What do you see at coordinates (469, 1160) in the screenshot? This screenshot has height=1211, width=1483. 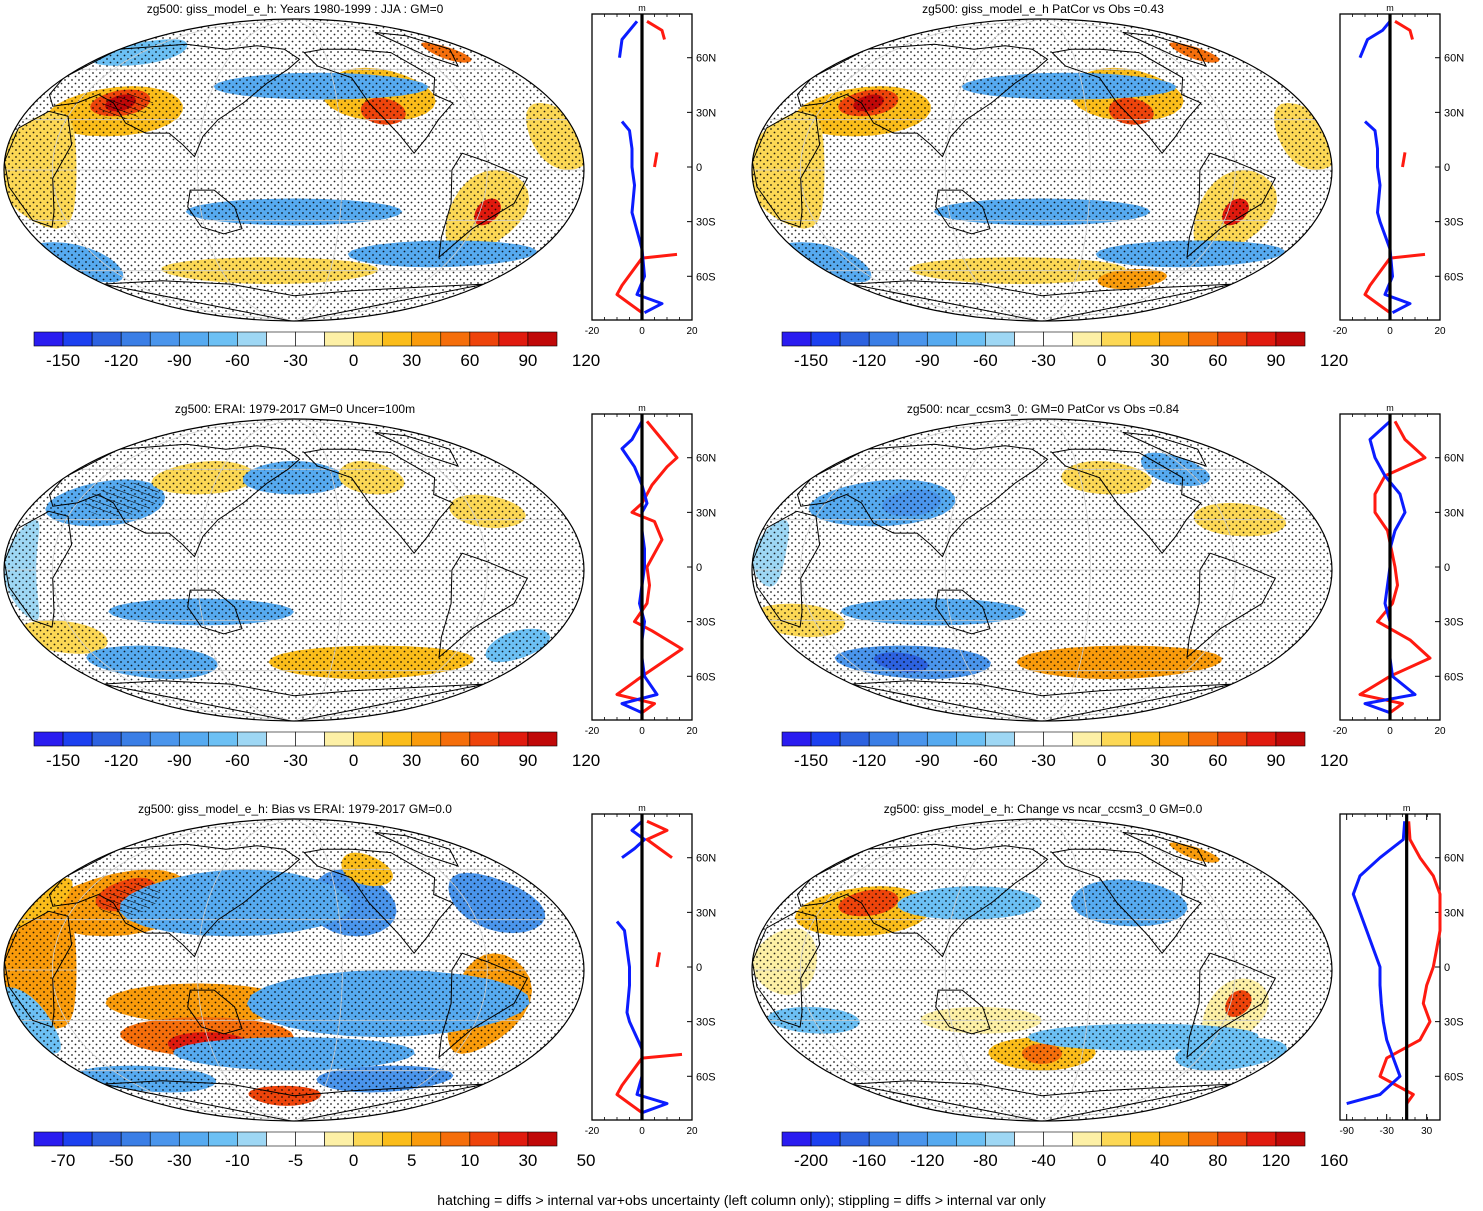 I see `colorbar-tick-label: 10` at bounding box center [469, 1160].